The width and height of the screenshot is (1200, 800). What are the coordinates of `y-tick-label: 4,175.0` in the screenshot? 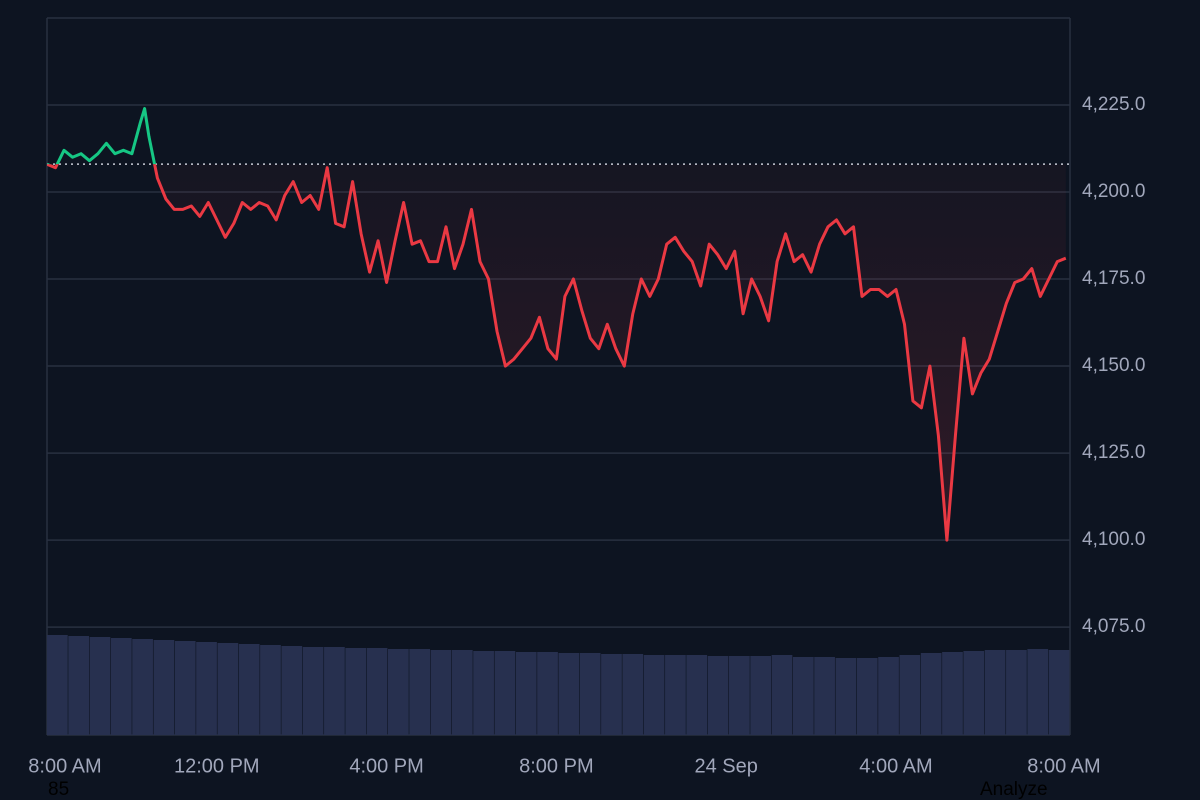 It's located at (1113, 278).